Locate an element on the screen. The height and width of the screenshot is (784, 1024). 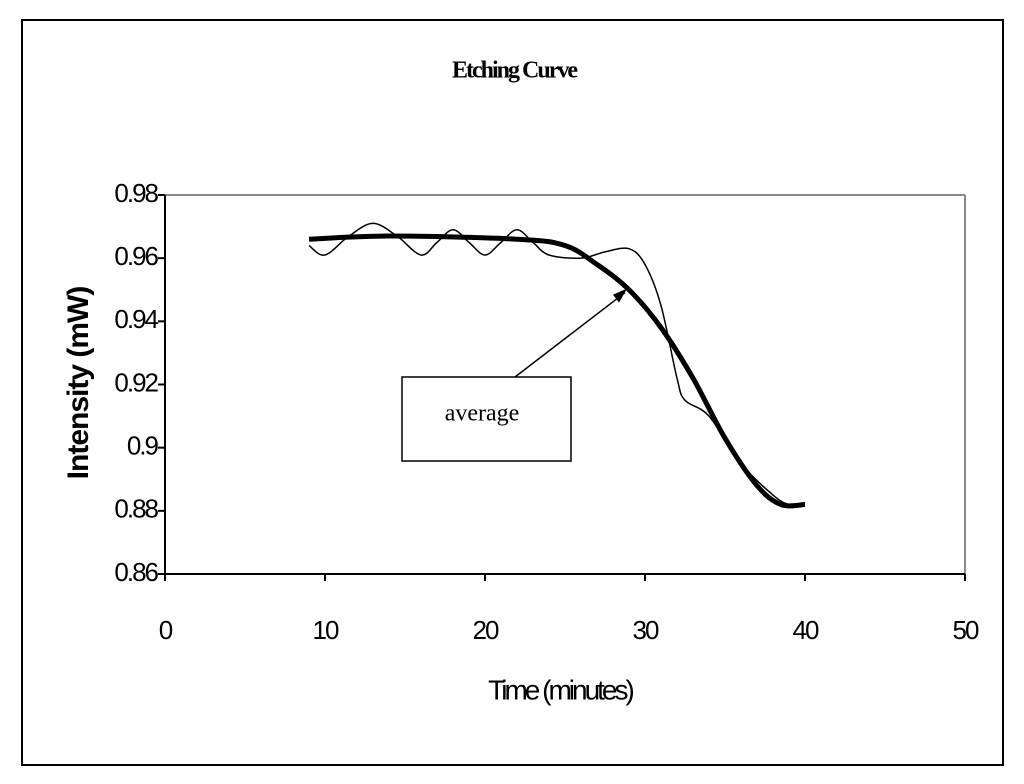
y-tick-label: 0.96 is located at coordinates (136, 256).